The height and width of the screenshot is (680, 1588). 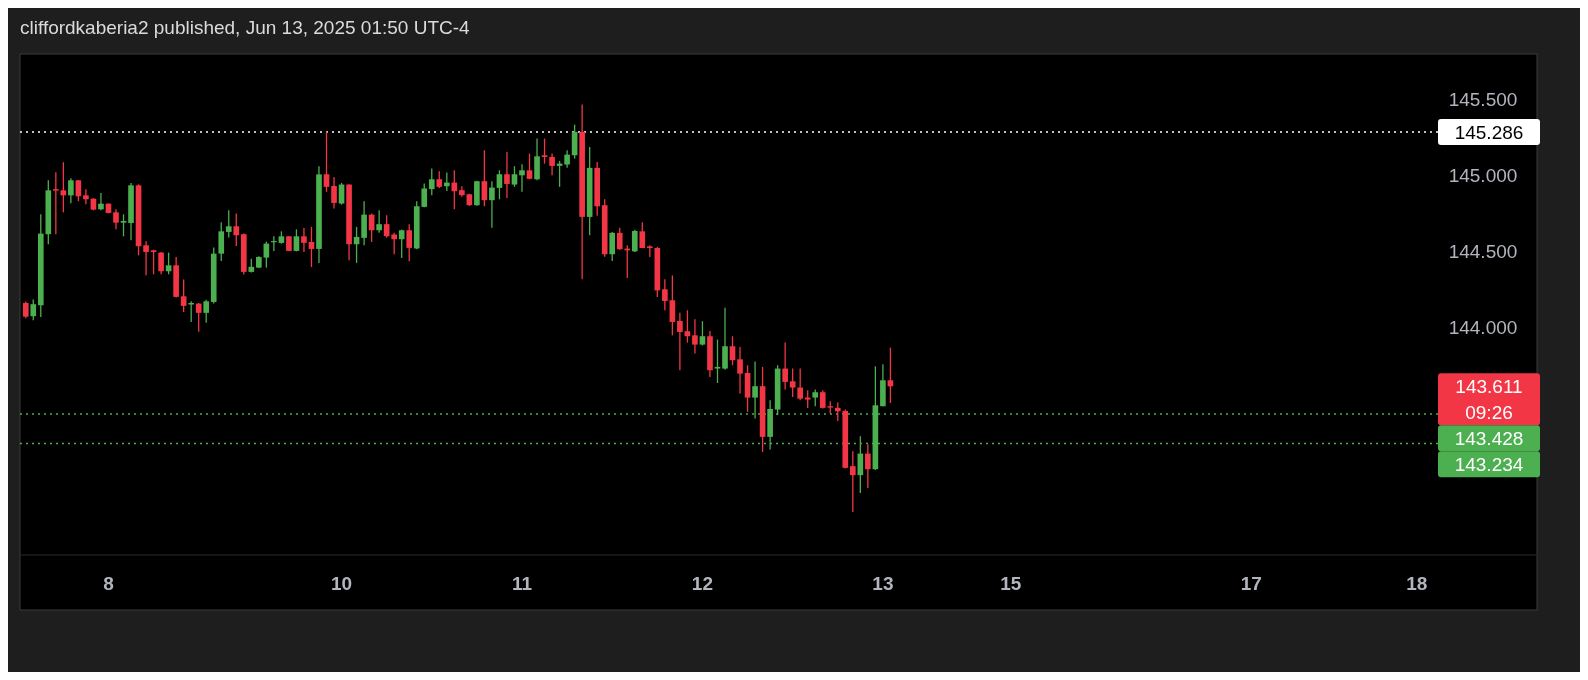 What do you see at coordinates (1483, 327) in the screenshot?
I see `y-tick-label: 144.000` at bounding box center [1483, 327].